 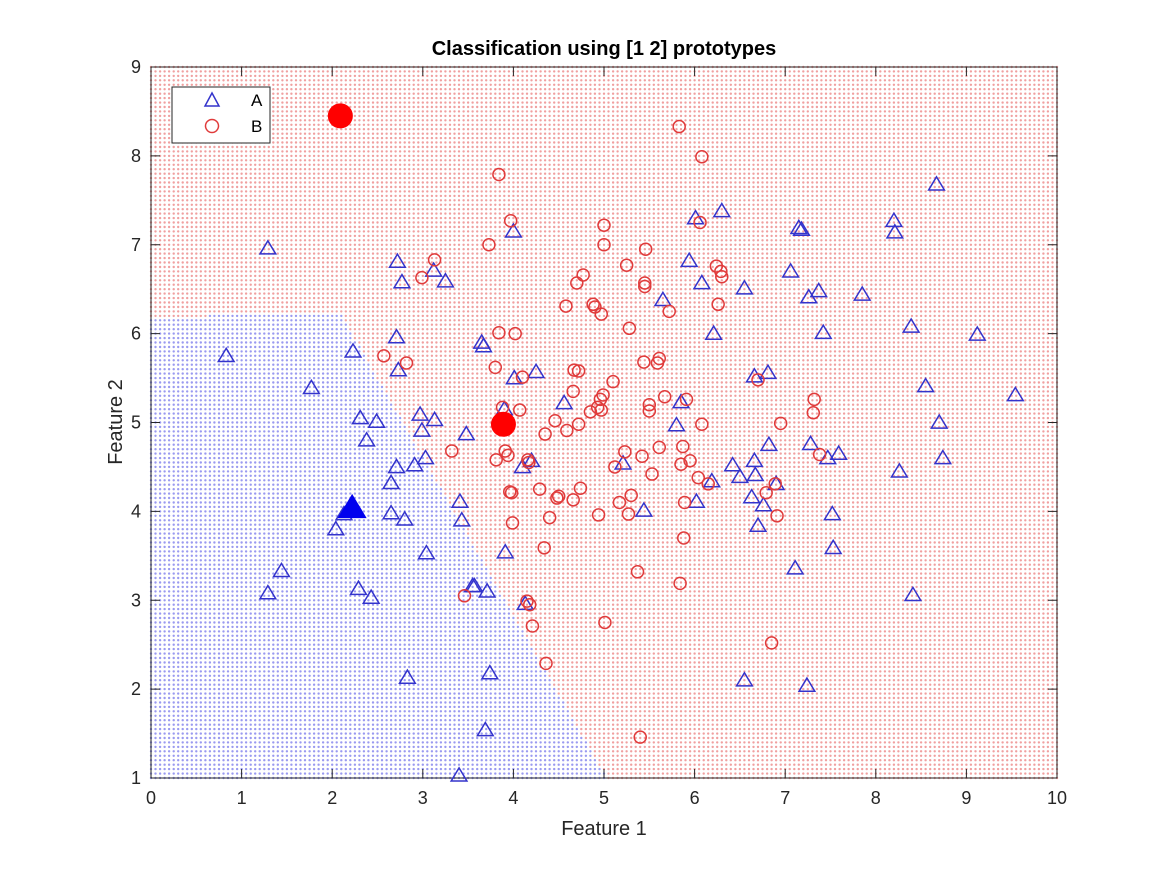 I want to click on x-tick-label: 3, so click(x=423, y=798).